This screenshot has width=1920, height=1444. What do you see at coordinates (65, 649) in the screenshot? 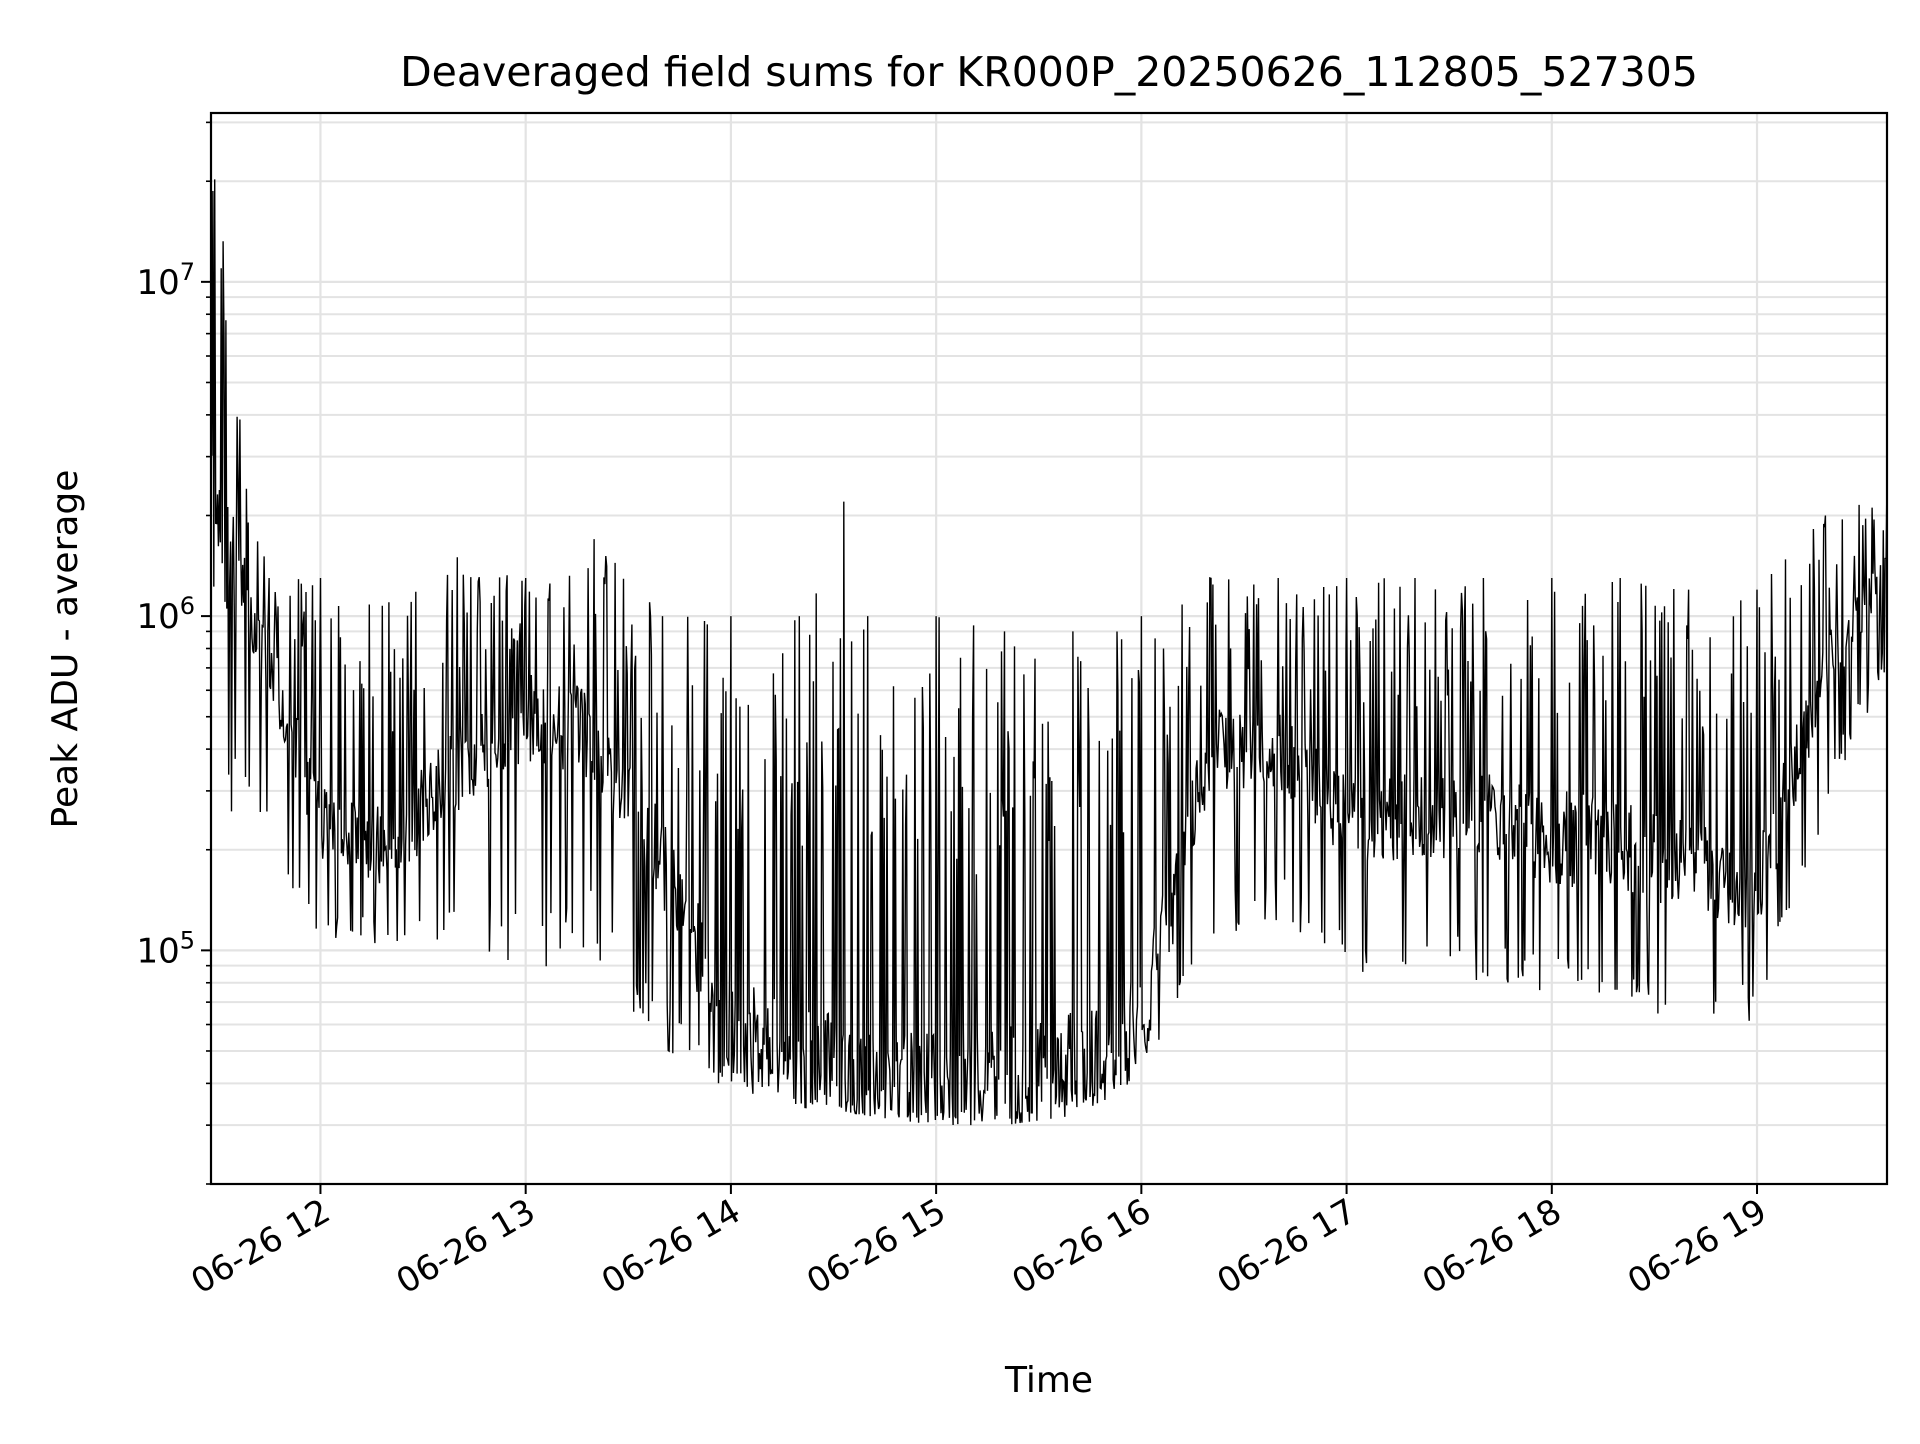
I see `y-axis-label: Peak ADU - average` at bounding box center [65, 649].